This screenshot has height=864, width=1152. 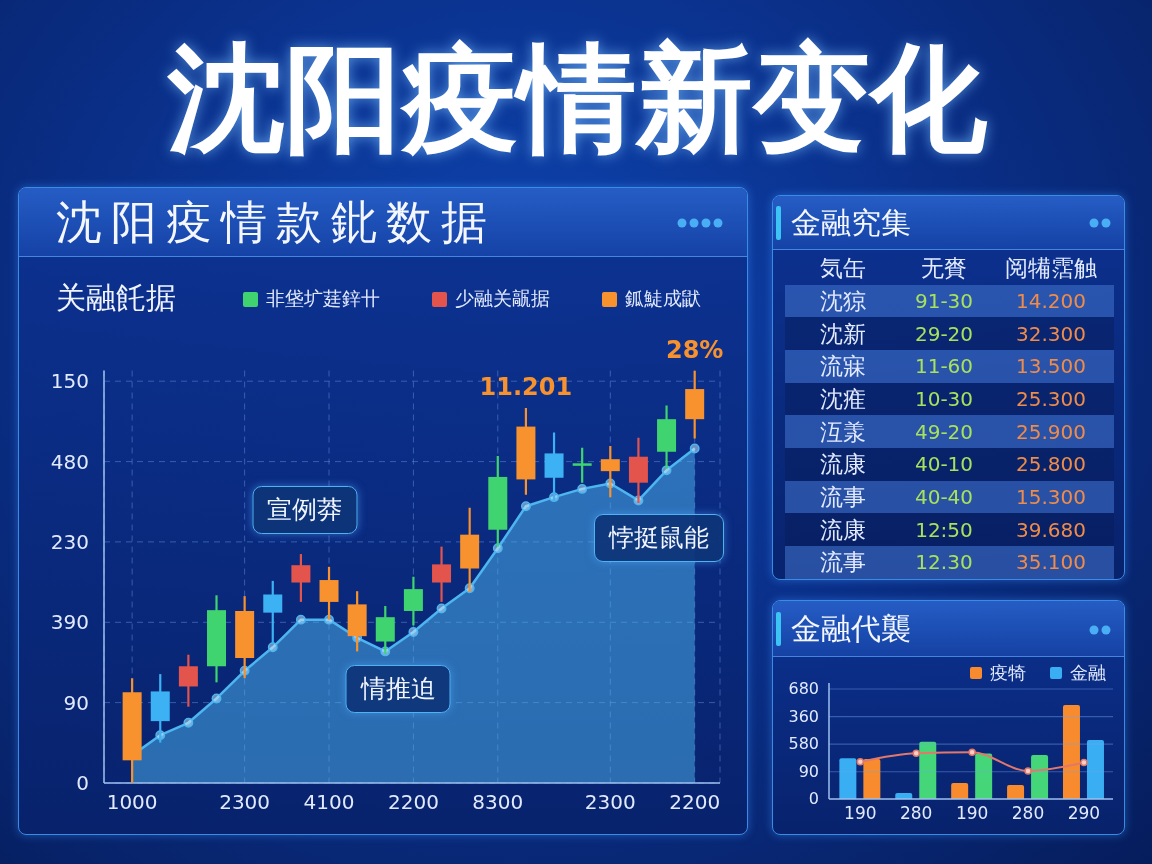 What do you see at coordinates (1051, 497) in the screenshot?
I see `text: 15.300` at bounding box center [1051, 497].